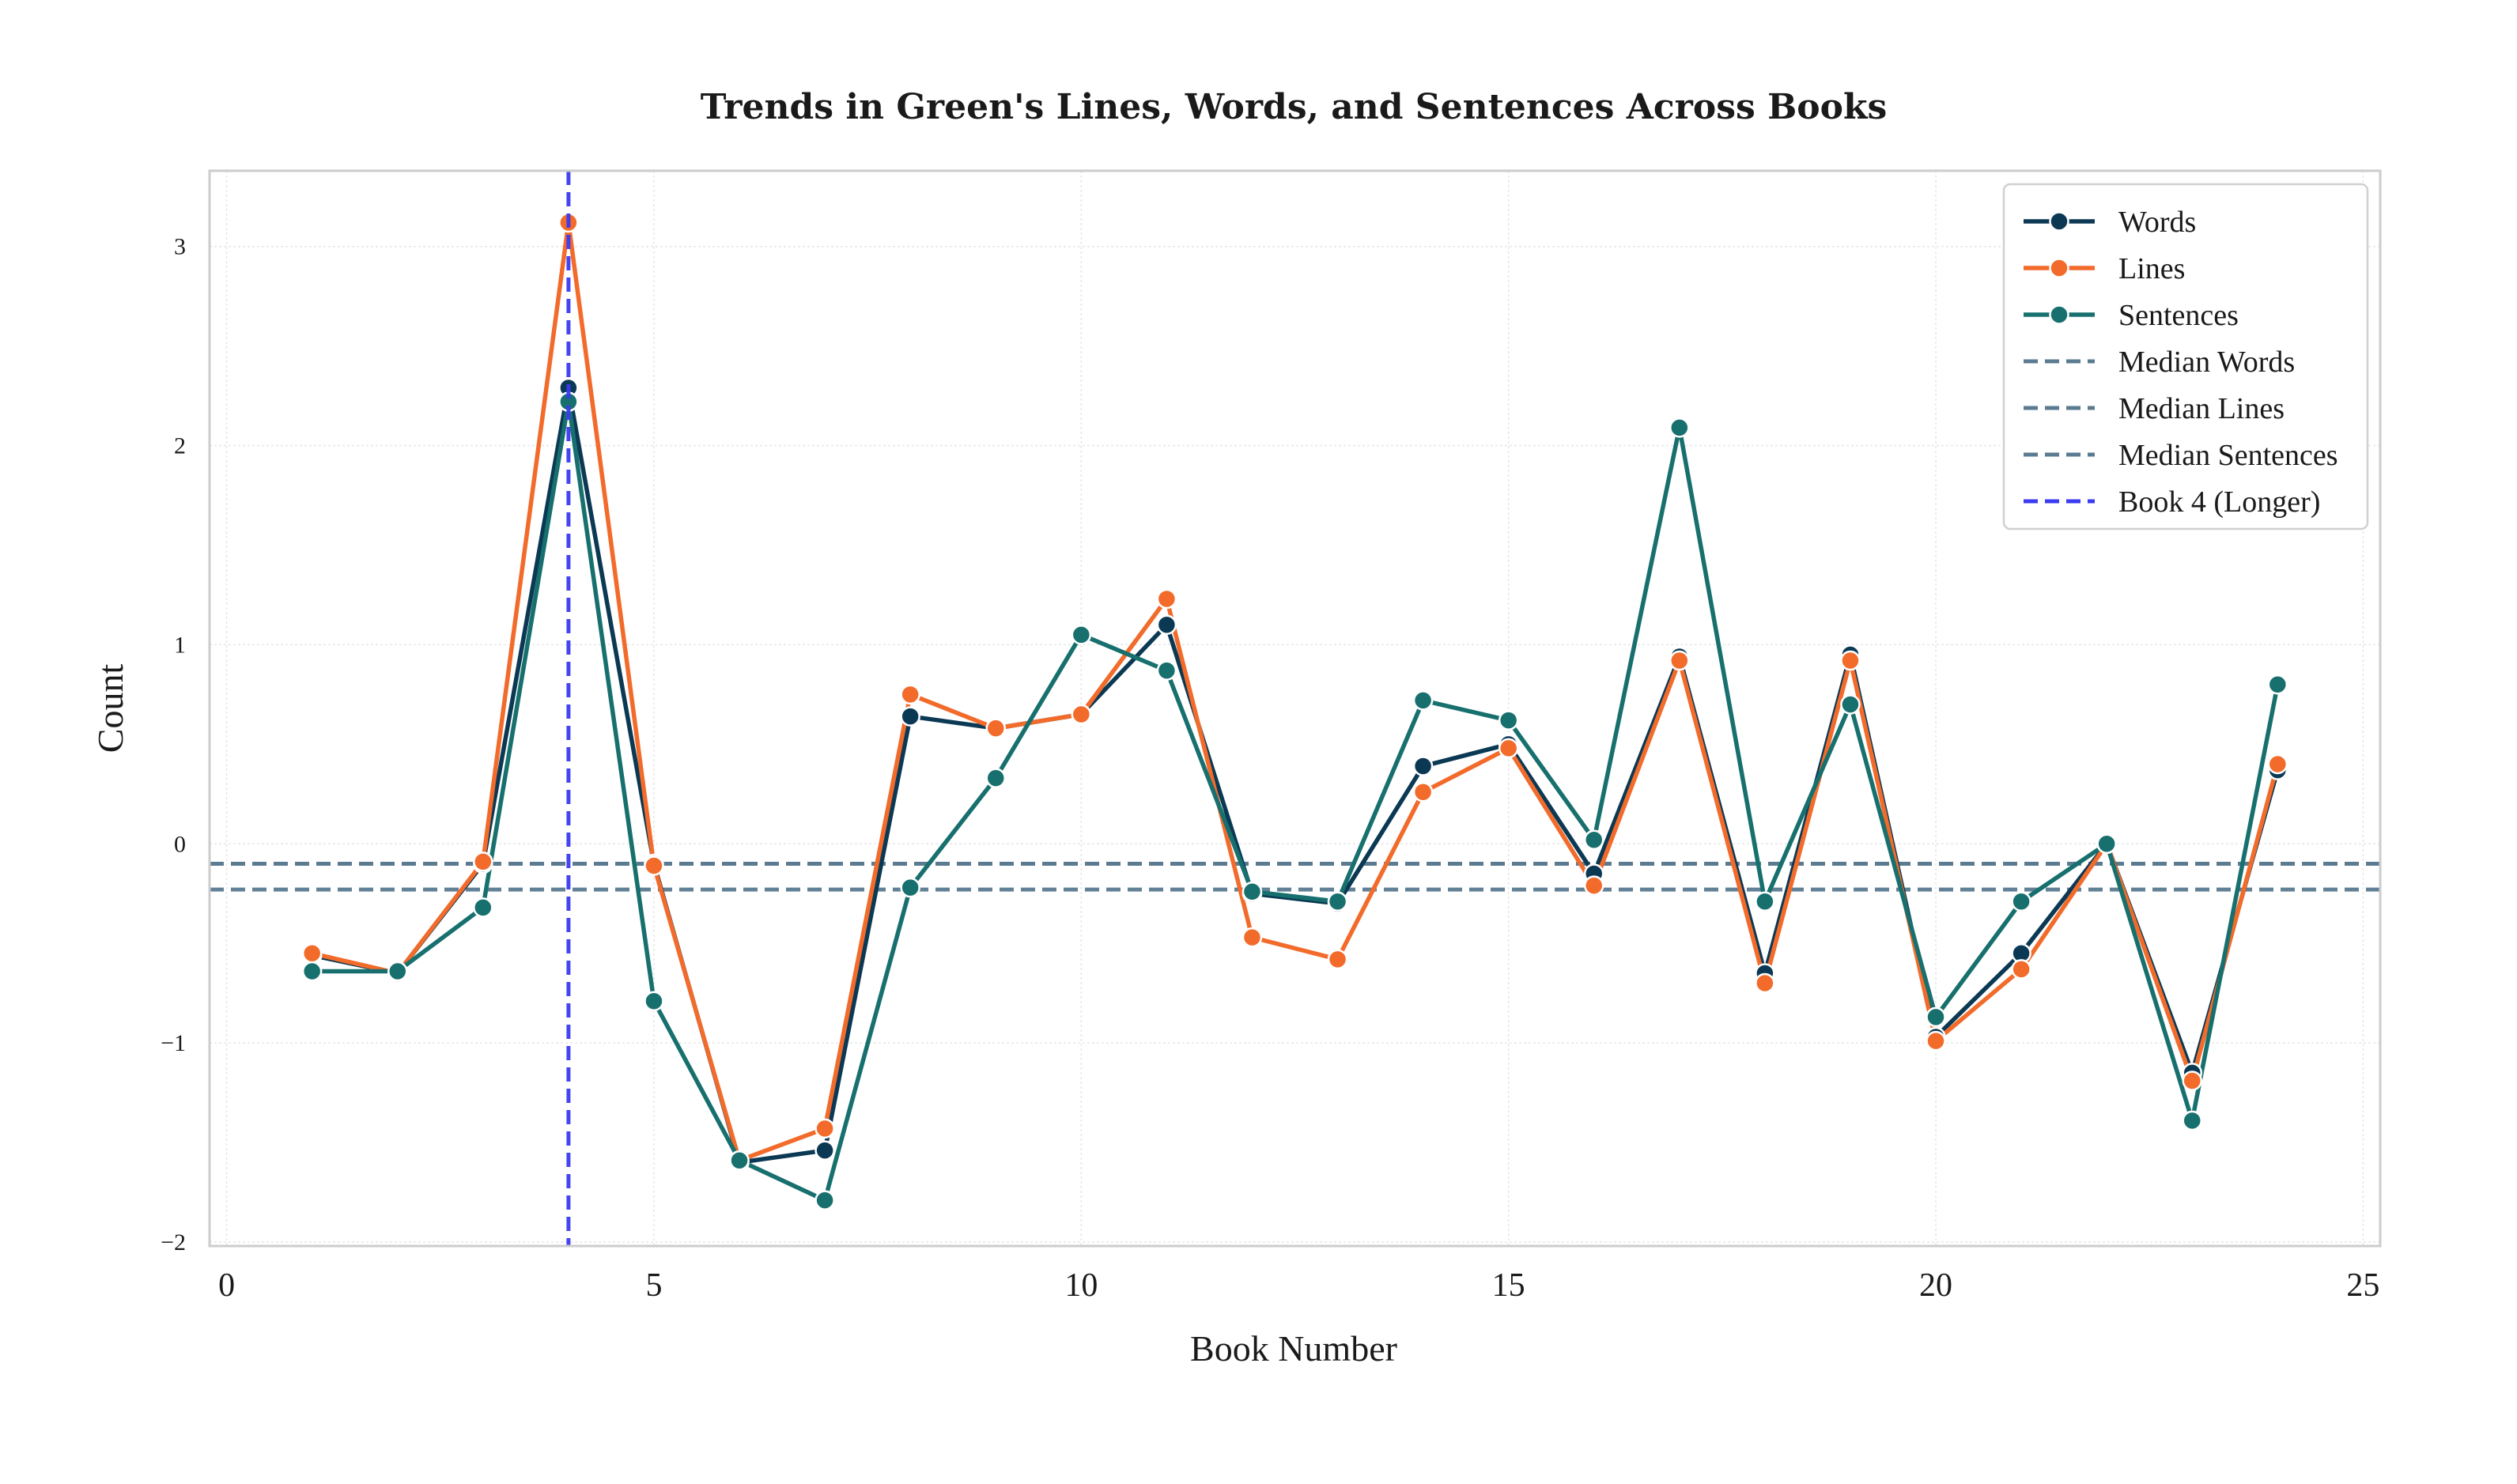 The image size is (2517, 1484). What do you see at coordinates (173, 745) in the screenshot?
I see `y-ticks: −2 −1 0 1 2 3` at bounding box center [173, 745].